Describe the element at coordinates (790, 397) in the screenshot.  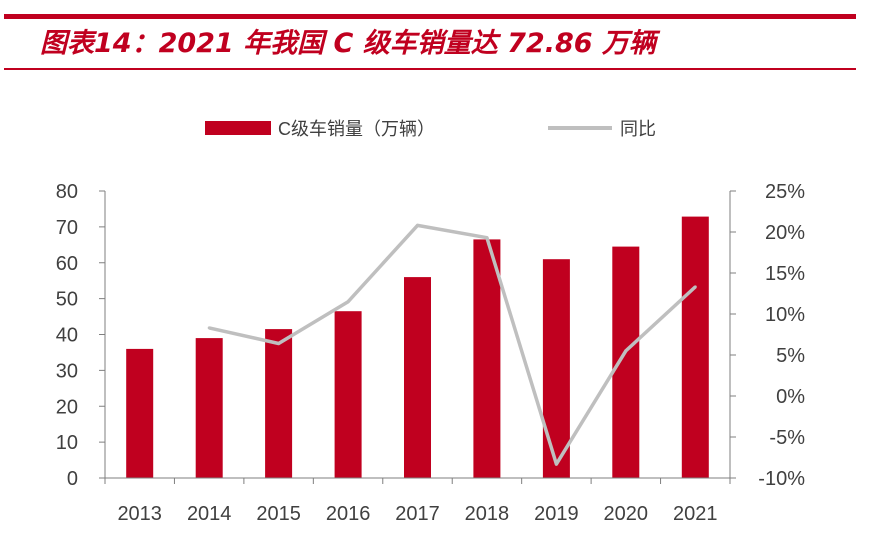
I see `right-tick-label: 0%` at that location.